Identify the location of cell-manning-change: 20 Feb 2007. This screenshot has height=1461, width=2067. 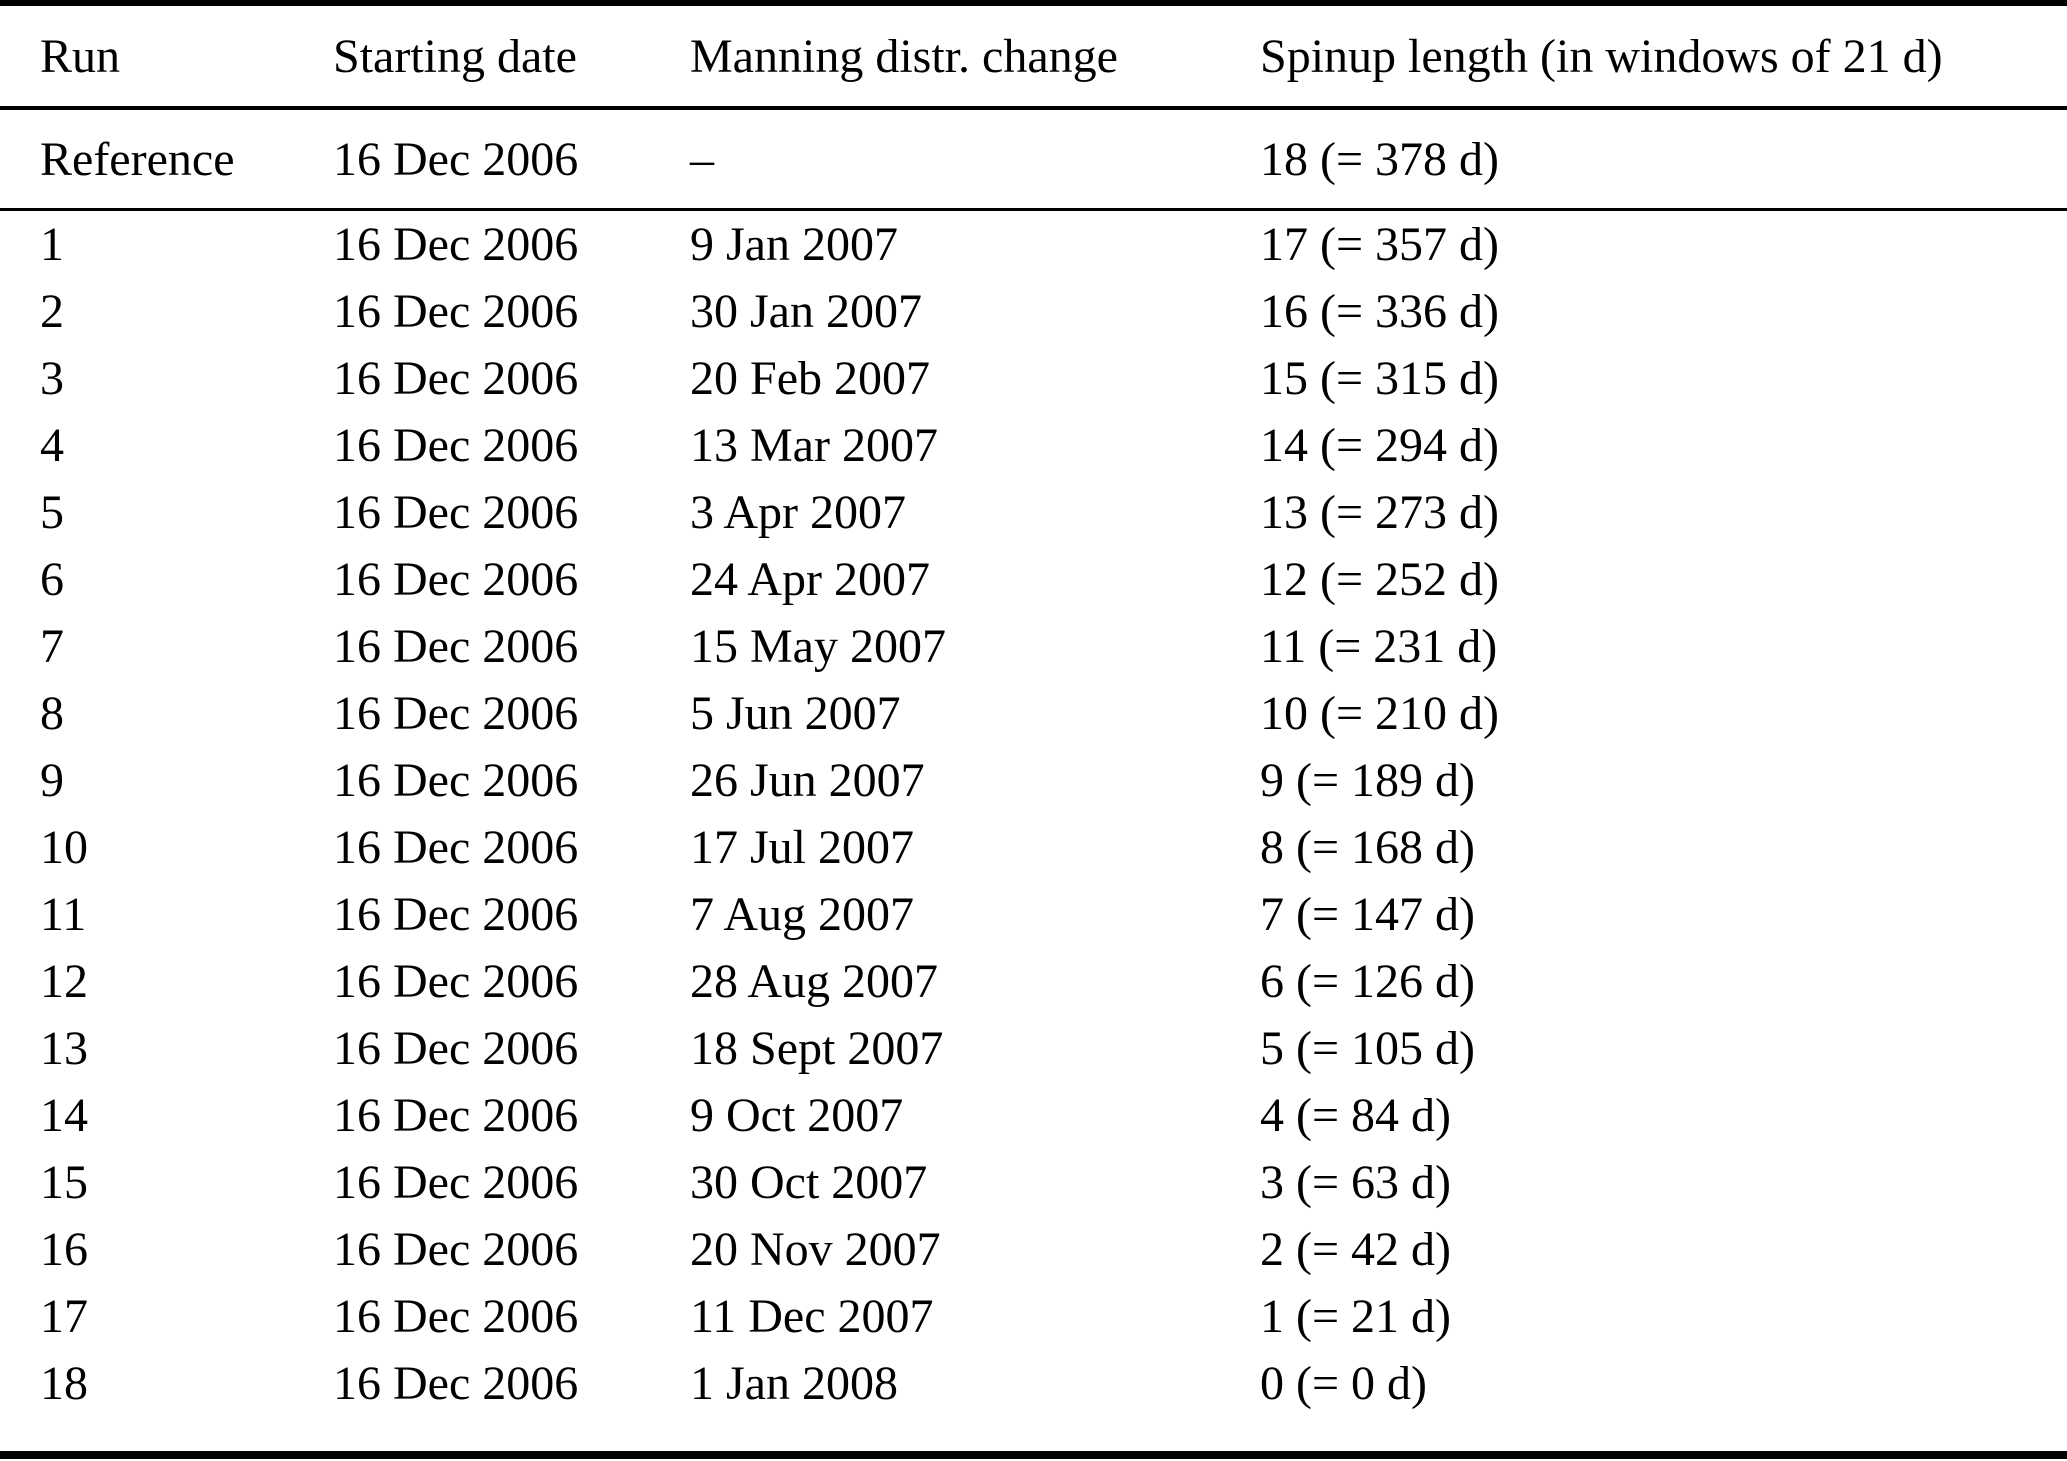
(810, 378).